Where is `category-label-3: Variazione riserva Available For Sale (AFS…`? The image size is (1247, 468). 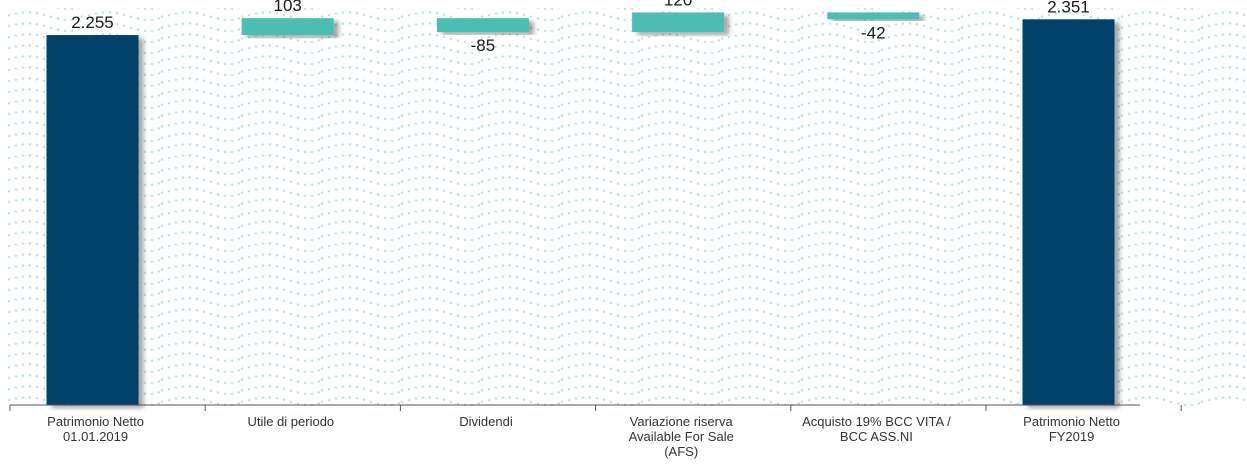
category-label-3: Variazione riserva Available For Sale (AFS… is located at coordinates (681, 436).